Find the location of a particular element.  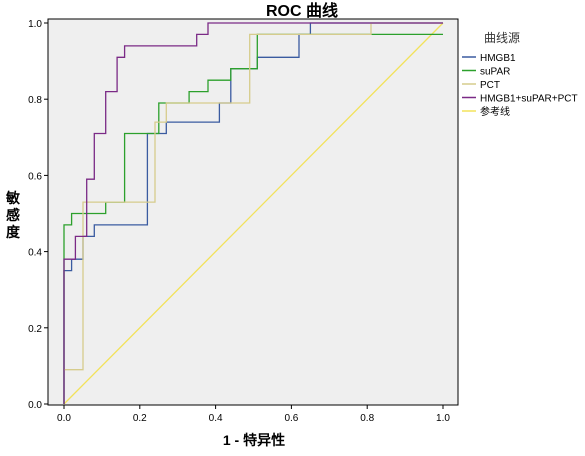

chart-title: ROC 曲线 is located at coordinates (302, 10).